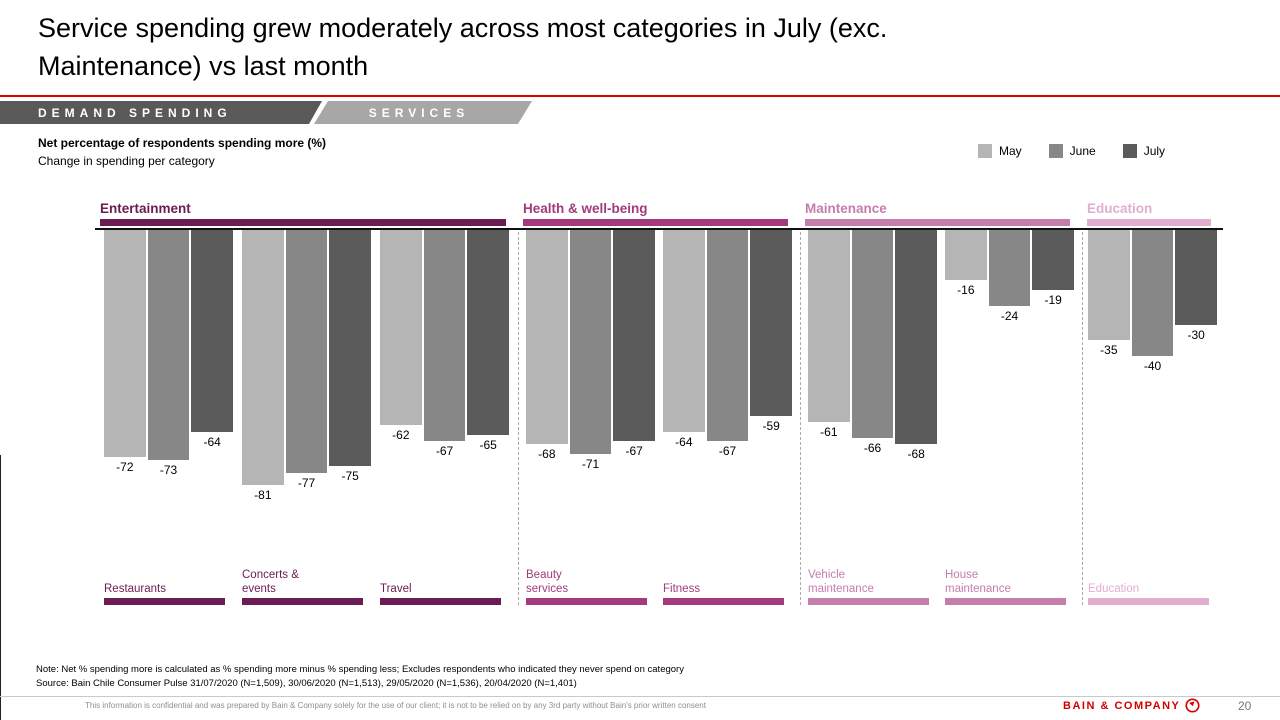 The width and height of the screenshot is (1280, 720). I want to click on bar-column-july: -75, so click(350, 356).